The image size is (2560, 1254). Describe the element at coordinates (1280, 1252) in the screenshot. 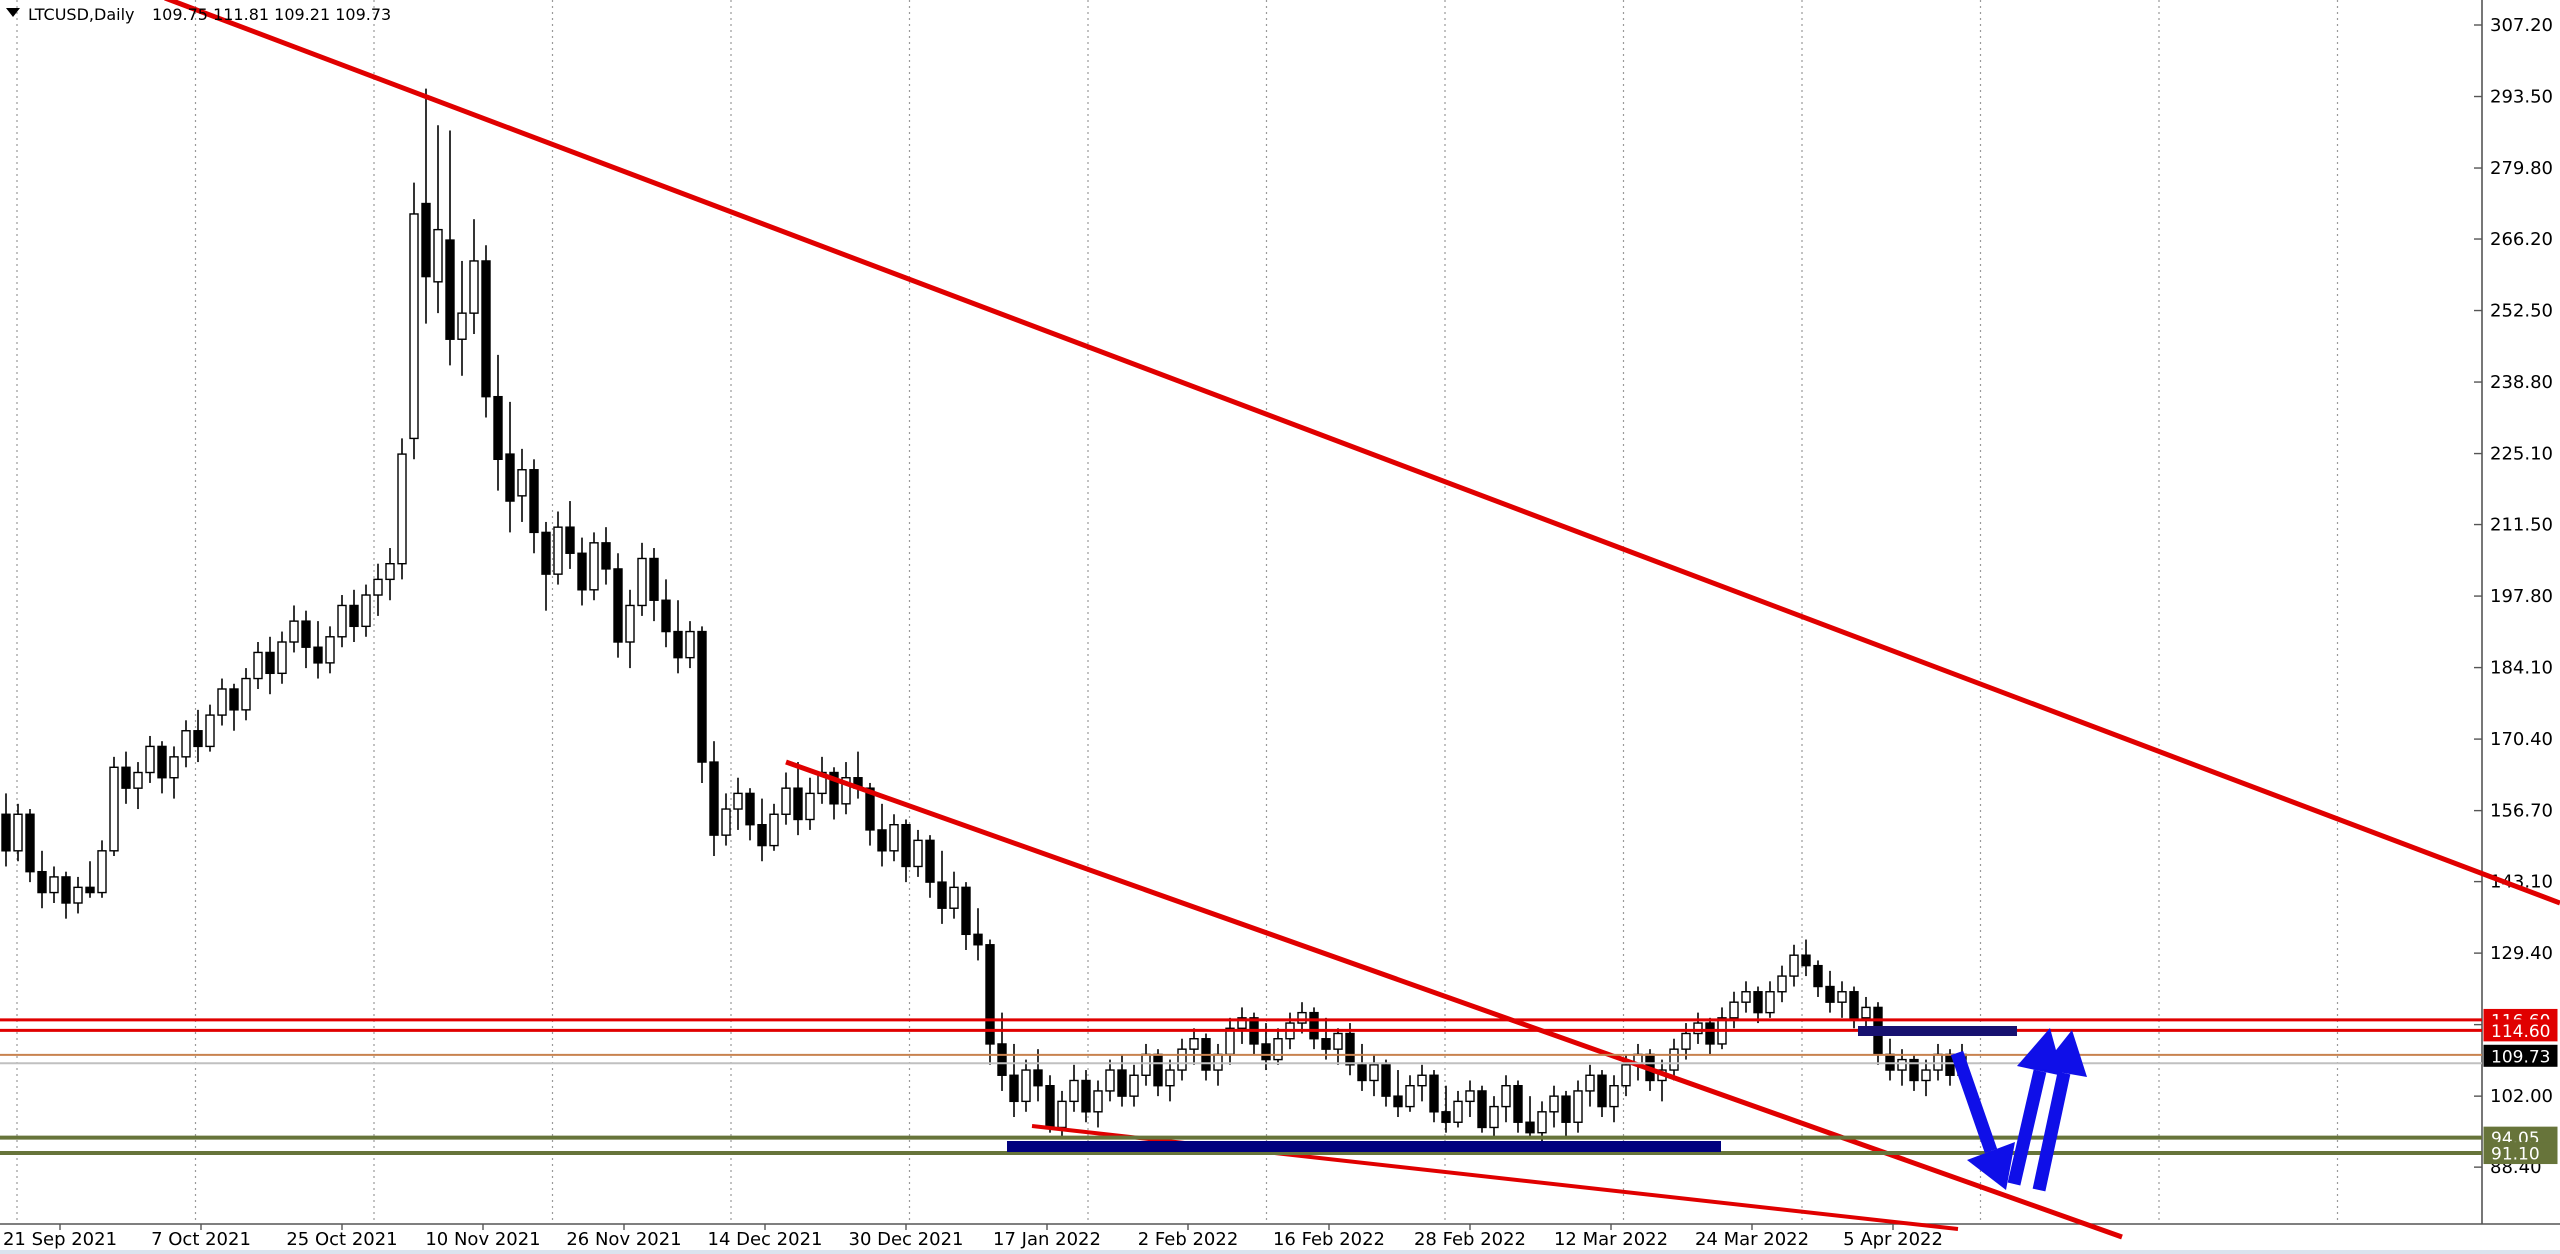

I see `window-bottom-strip` at that location.